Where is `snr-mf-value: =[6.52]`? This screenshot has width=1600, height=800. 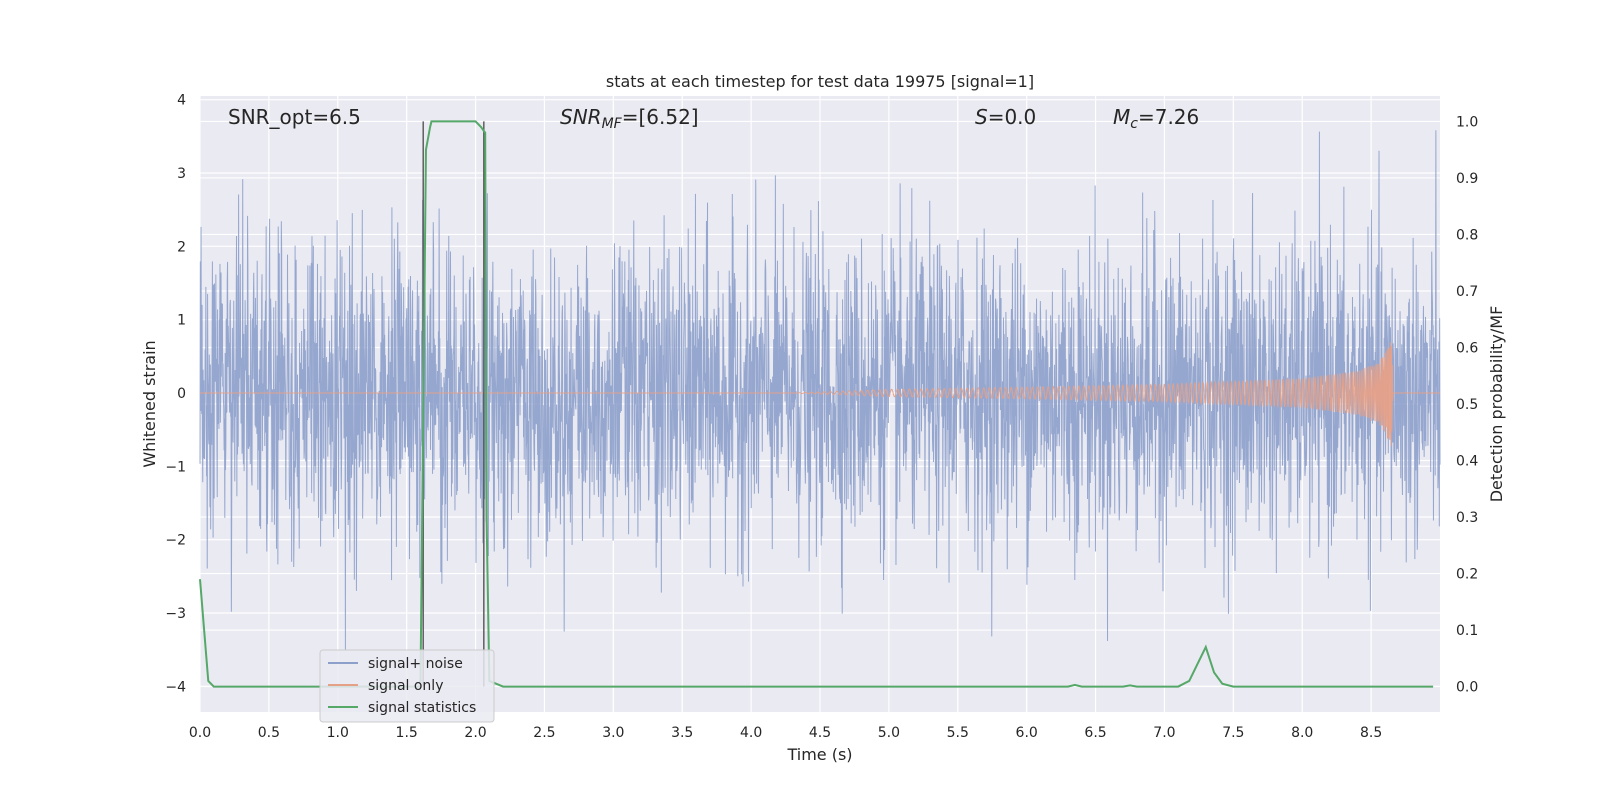 snr-mf-value: =[6.52] is located at coordinates (660, 117).